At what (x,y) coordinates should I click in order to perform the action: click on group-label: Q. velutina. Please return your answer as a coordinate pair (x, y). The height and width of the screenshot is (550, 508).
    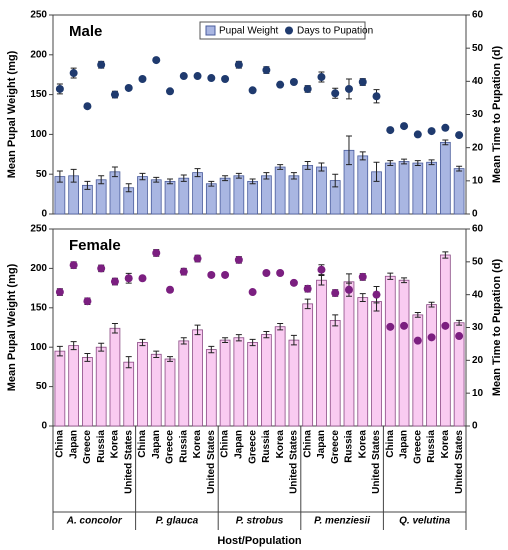
    Looking at the image, I should click on (425, 521).